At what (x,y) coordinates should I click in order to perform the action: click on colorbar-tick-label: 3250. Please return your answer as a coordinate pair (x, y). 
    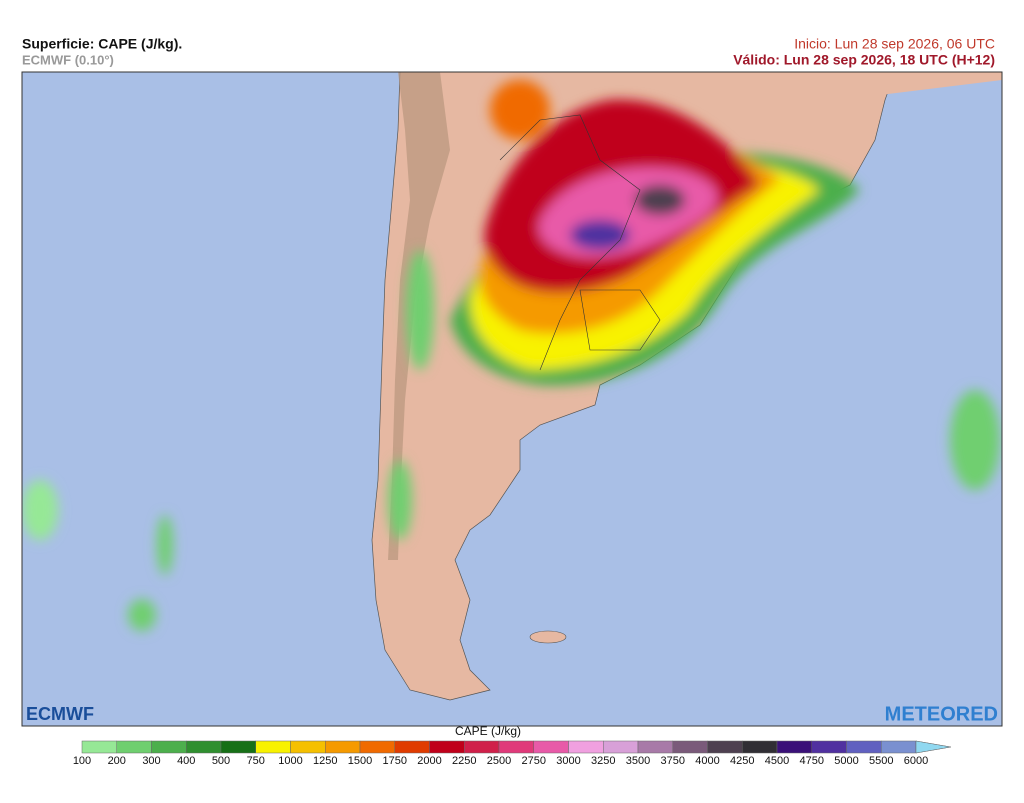
    Looking at the image, I should click on (603, 761).